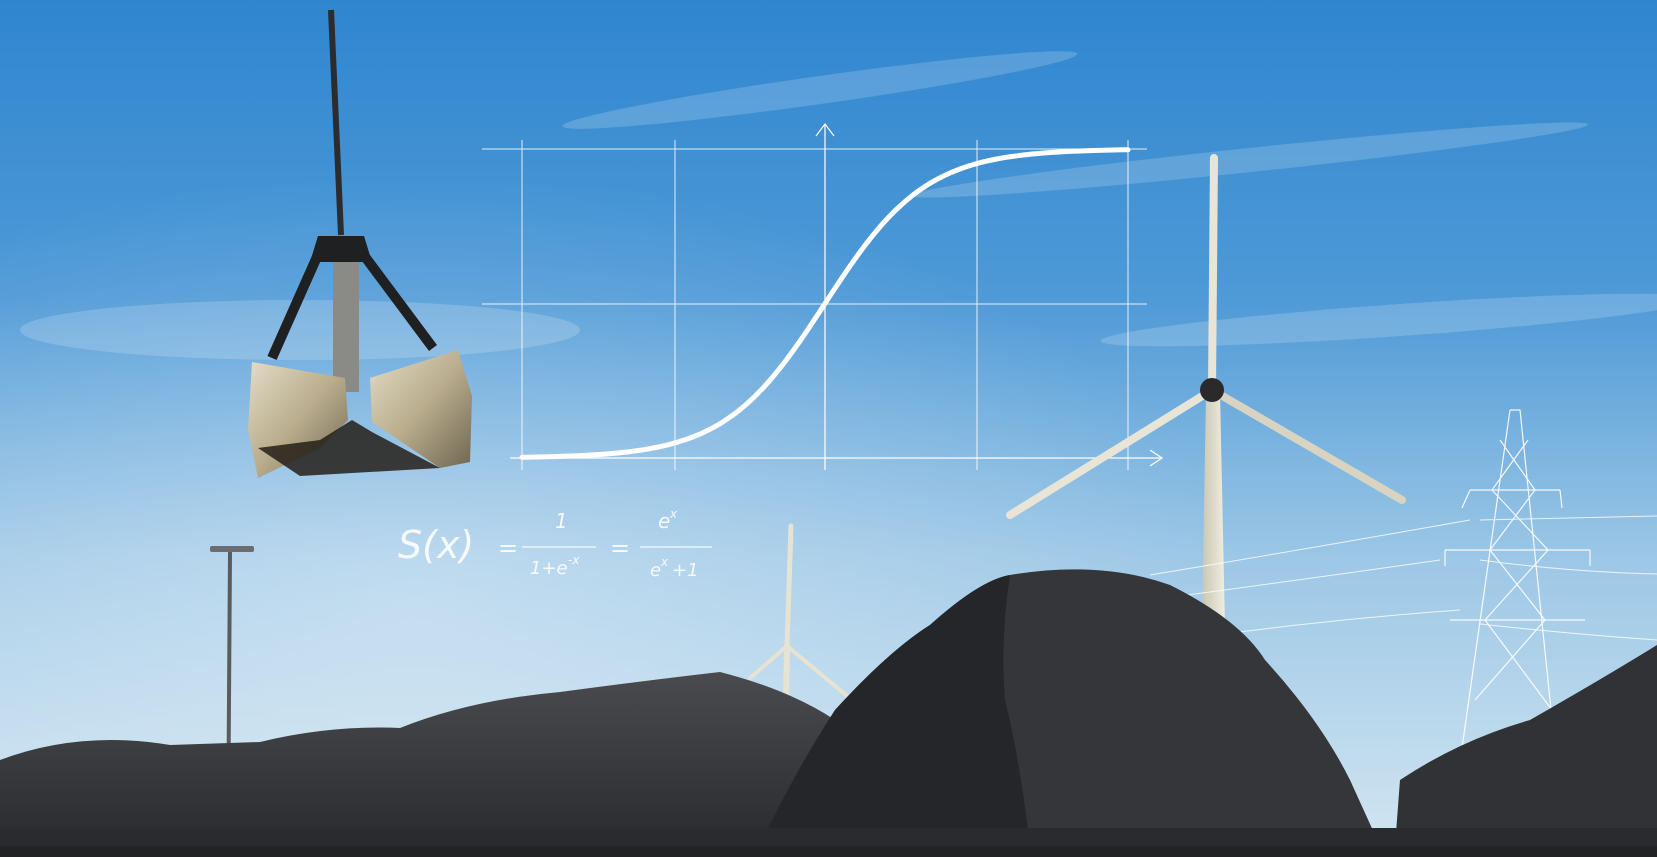 This screenshot has height=857, width=1657. Describe the element at coordinates (801, 613) in the screenshot. I see `wind-turbine-small` at that location.